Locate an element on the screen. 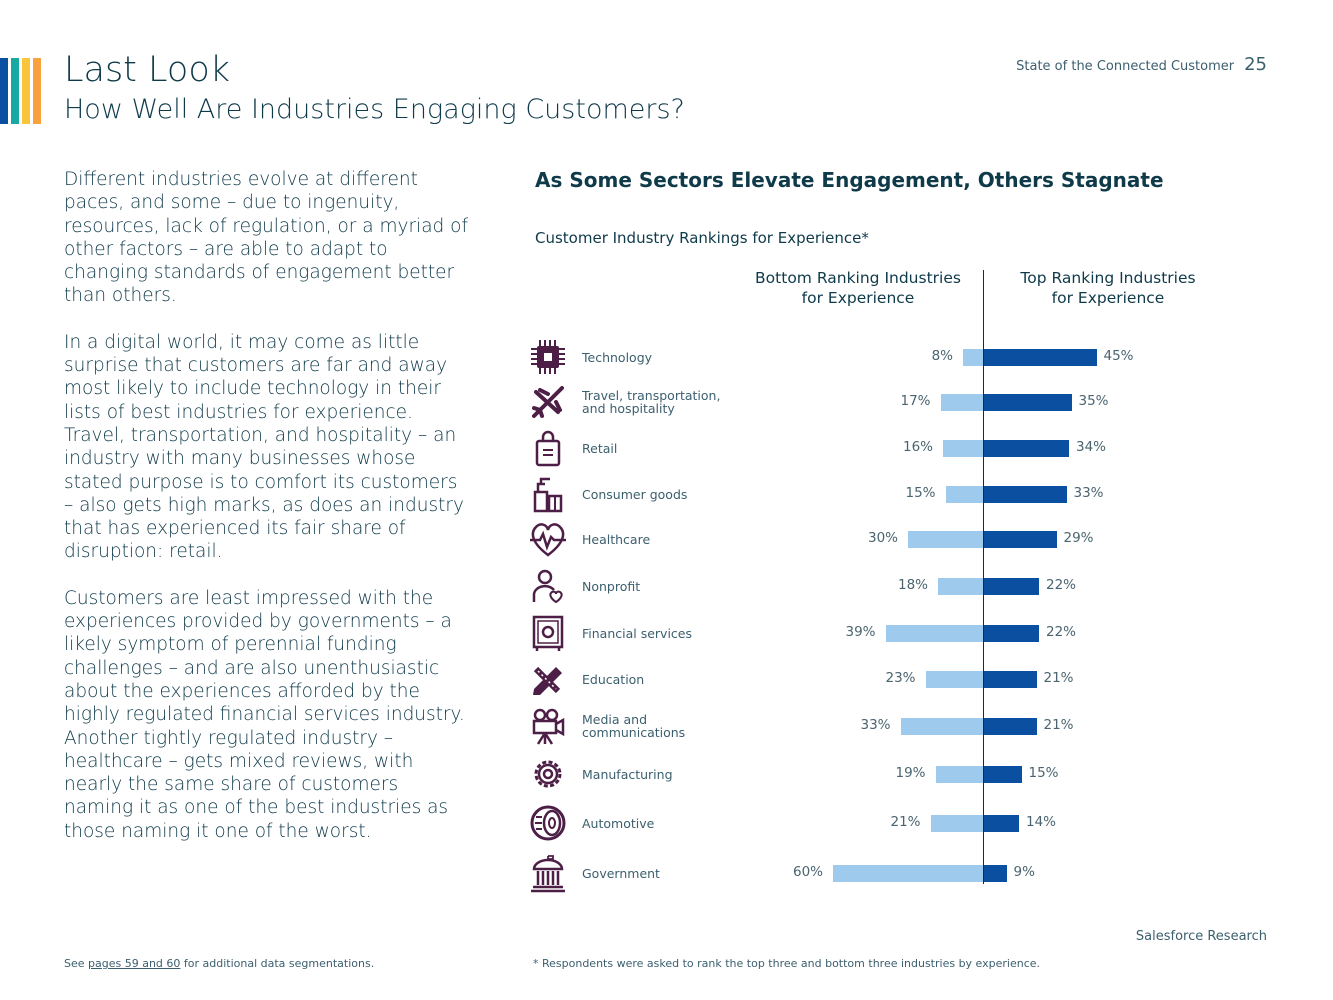 The height and width of the screenshot is (1000, 1333). value-label-bottom: 8% is located at coordinates (942, 356).